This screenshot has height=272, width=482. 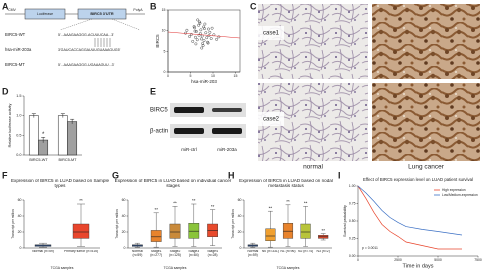 What do you see at coordinates (204, 35) in the screenshot?
I see `trend-line` at bounding box center [204, 35].